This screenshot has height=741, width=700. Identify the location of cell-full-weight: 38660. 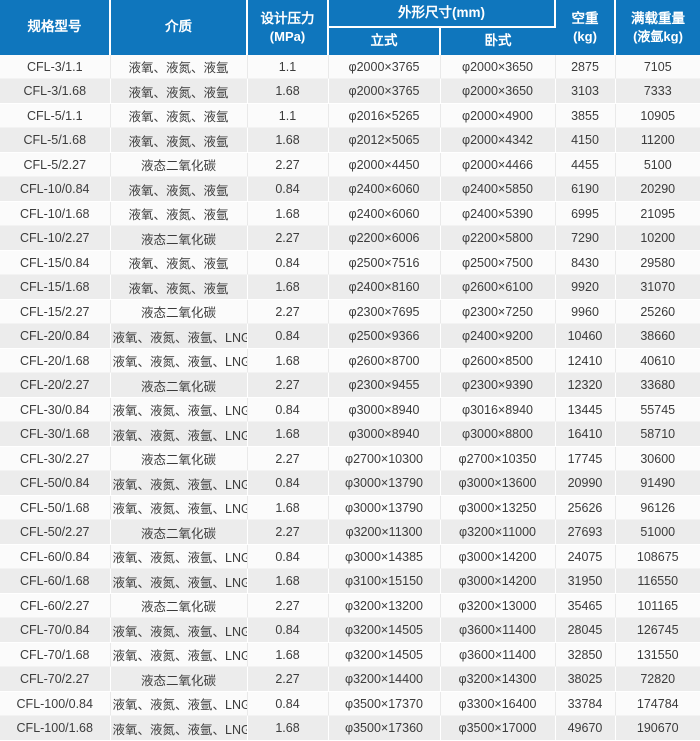
(657, 336).